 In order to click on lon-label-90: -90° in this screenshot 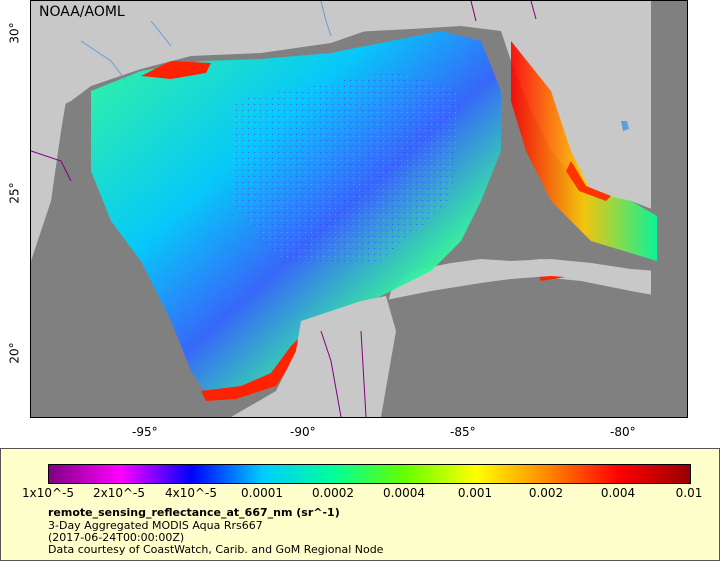, I will do `click(303, 432)`.